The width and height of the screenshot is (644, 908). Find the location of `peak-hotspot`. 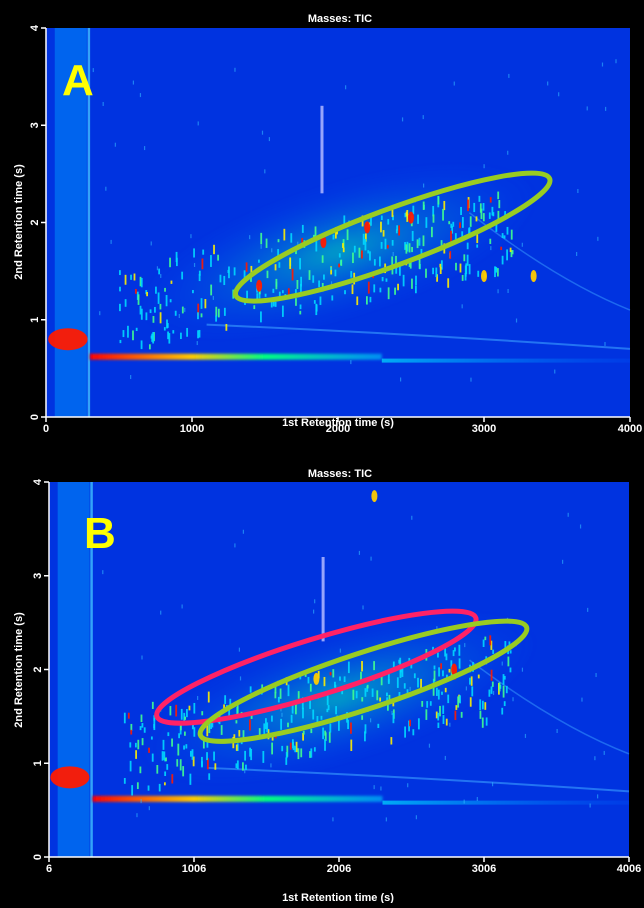

peak-hotspot is located at coordinates (484, 275).